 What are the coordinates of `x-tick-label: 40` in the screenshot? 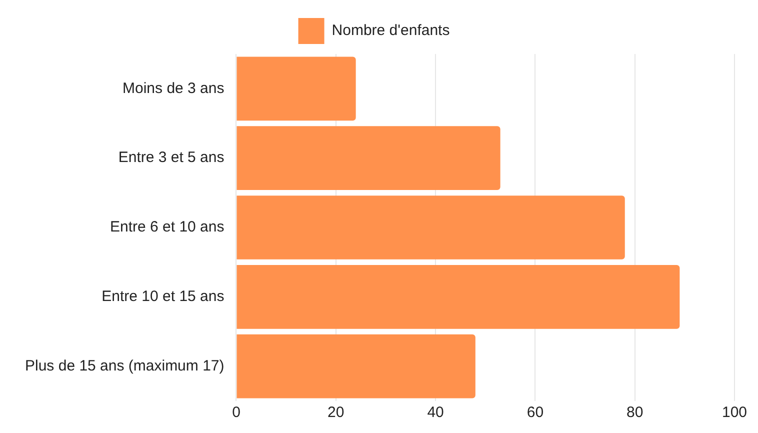 It's located at (435, 413).